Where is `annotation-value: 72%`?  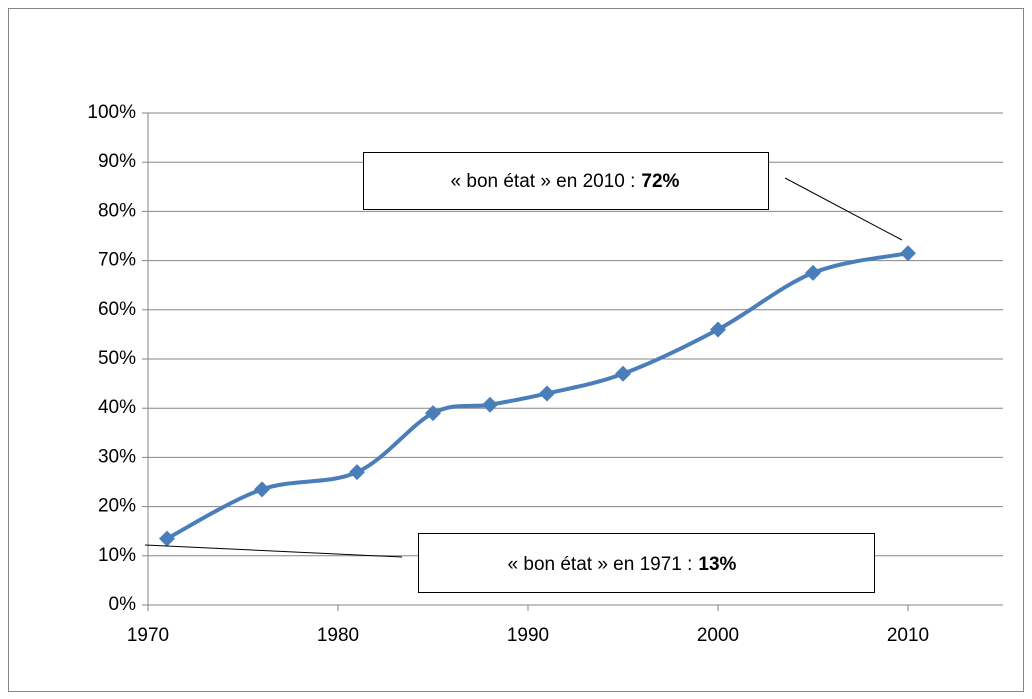
annotation-value: 72% is located at coordinates (660, 181).